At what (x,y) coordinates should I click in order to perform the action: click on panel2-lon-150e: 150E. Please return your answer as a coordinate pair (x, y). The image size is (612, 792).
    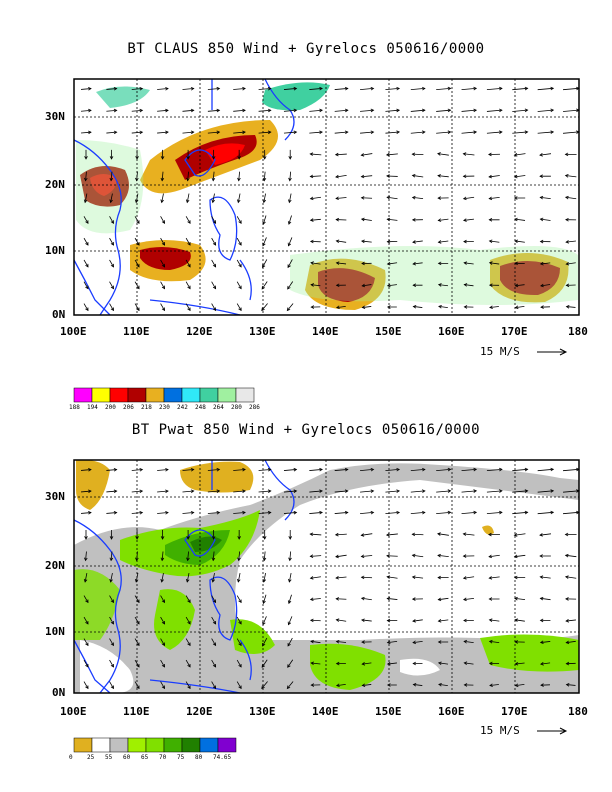
    Looking at the image, I should click on (388, 711).